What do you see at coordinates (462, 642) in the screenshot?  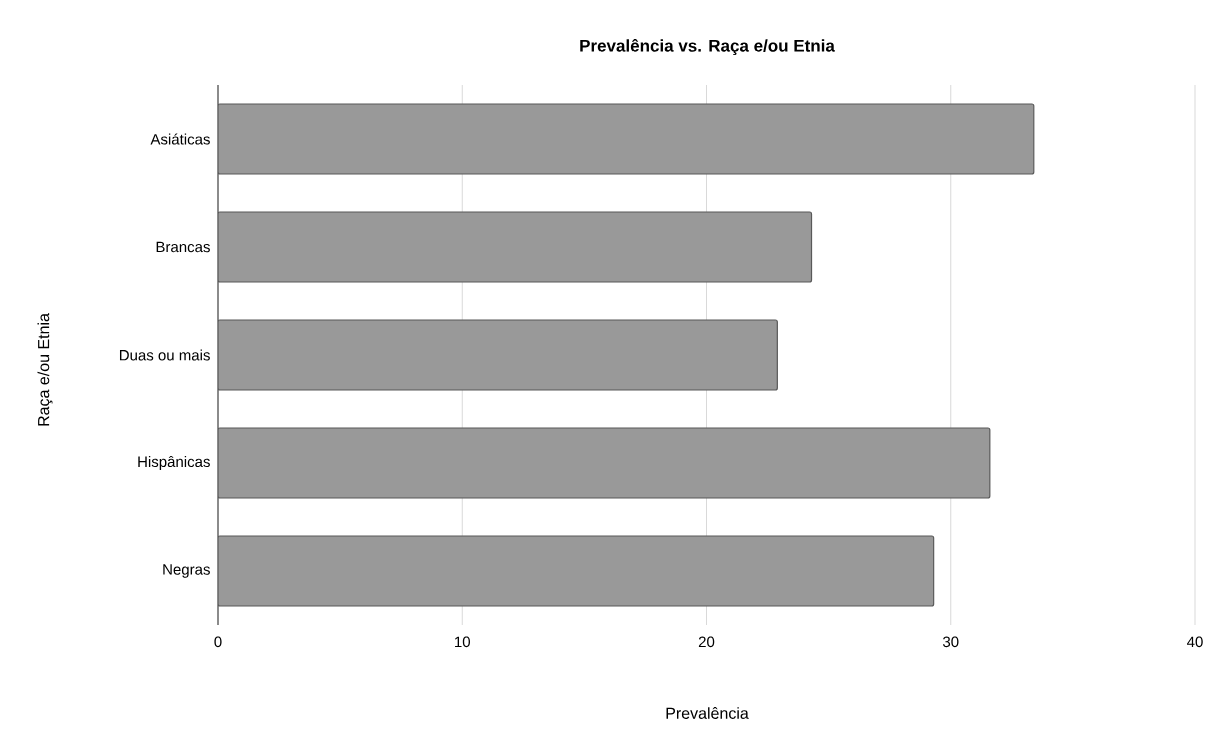 I see `x-tick-label: 10` at bounding box center [462, 642].